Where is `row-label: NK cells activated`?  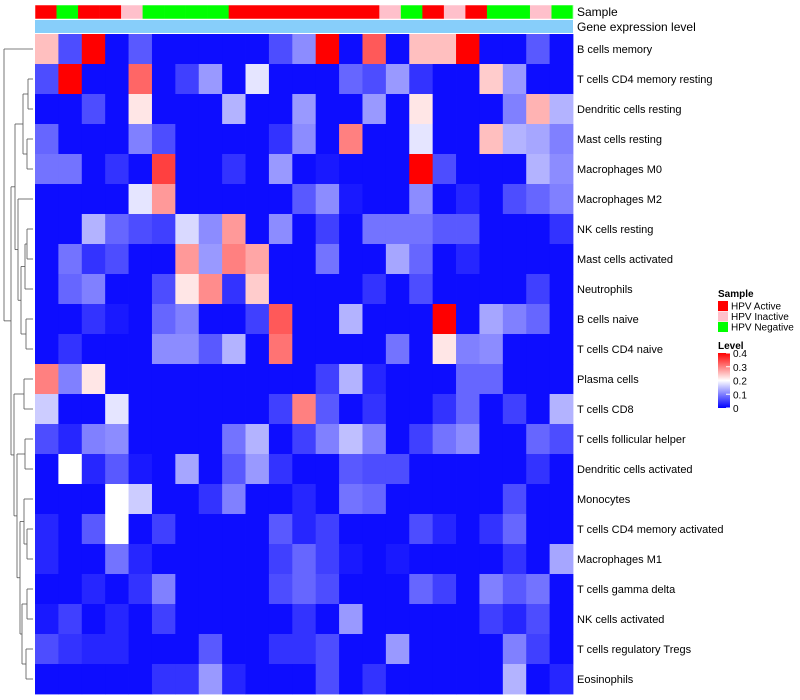
row-label: NK cells activated is located at coordinates (620, 620).